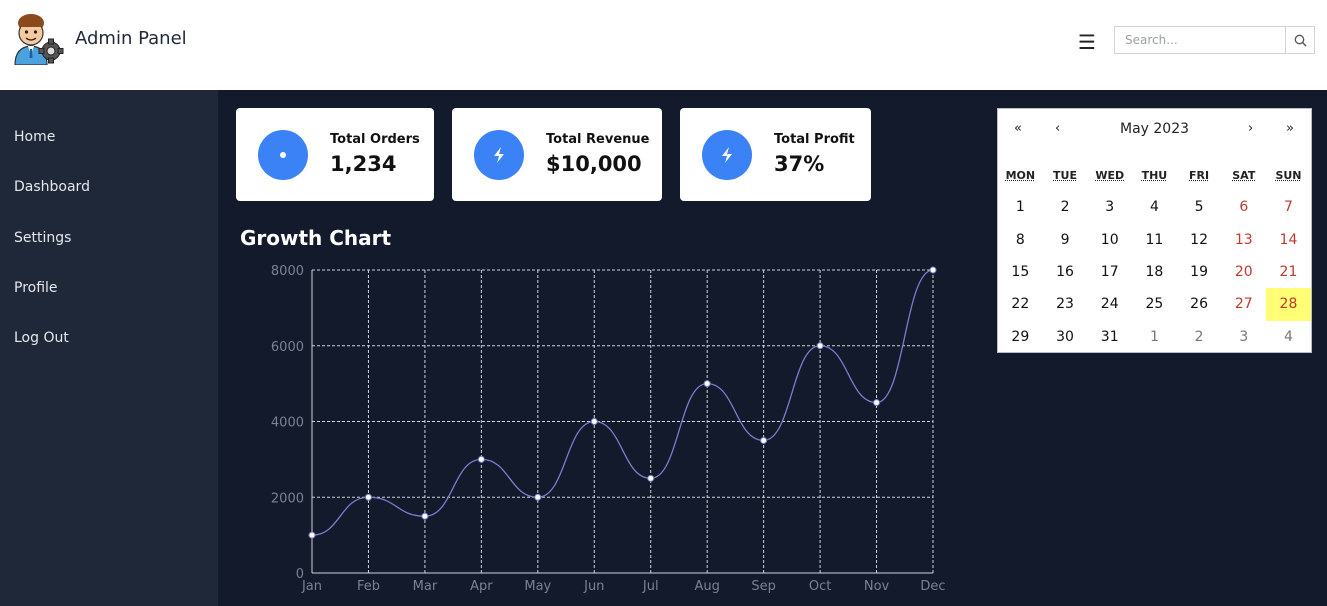  Describe the element at coordinates (932, 586) in the screenshot. I see `x-tick-label: Dec` at that location.